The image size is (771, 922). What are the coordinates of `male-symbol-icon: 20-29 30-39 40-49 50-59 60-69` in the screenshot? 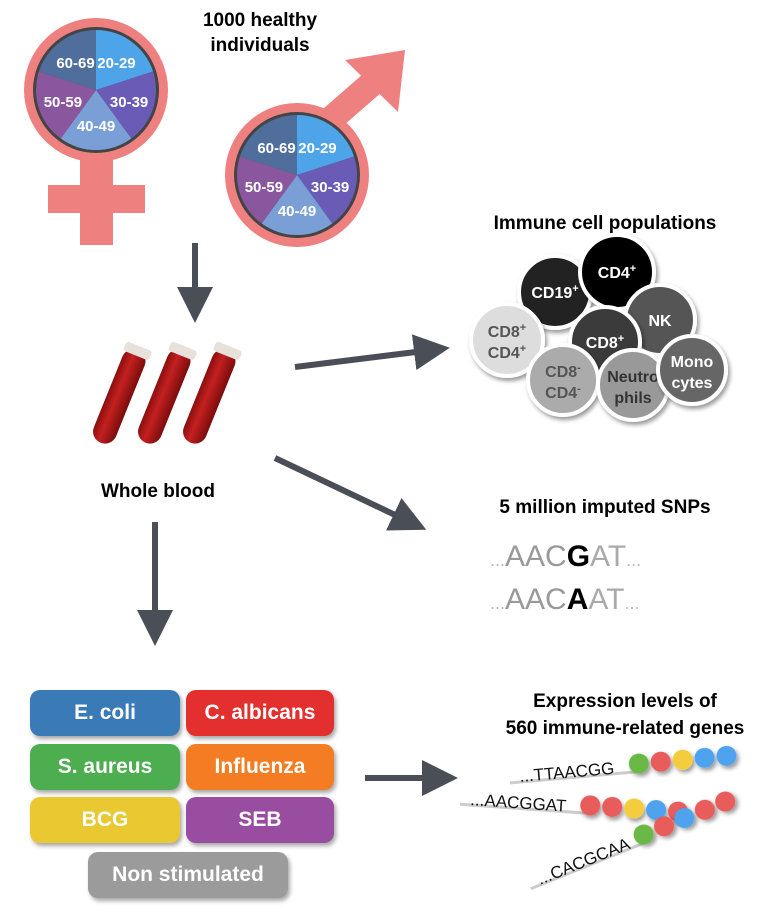 It's located at (315, 148).